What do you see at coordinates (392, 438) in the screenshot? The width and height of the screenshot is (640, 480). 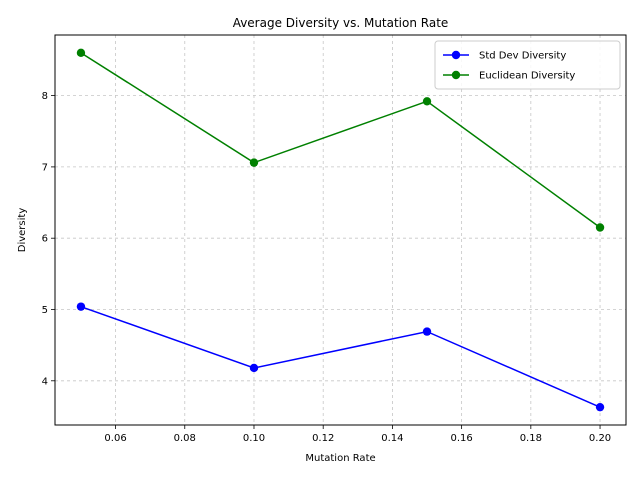 I see `x-tick-label: 0.14` at bounding box center [392, 438].